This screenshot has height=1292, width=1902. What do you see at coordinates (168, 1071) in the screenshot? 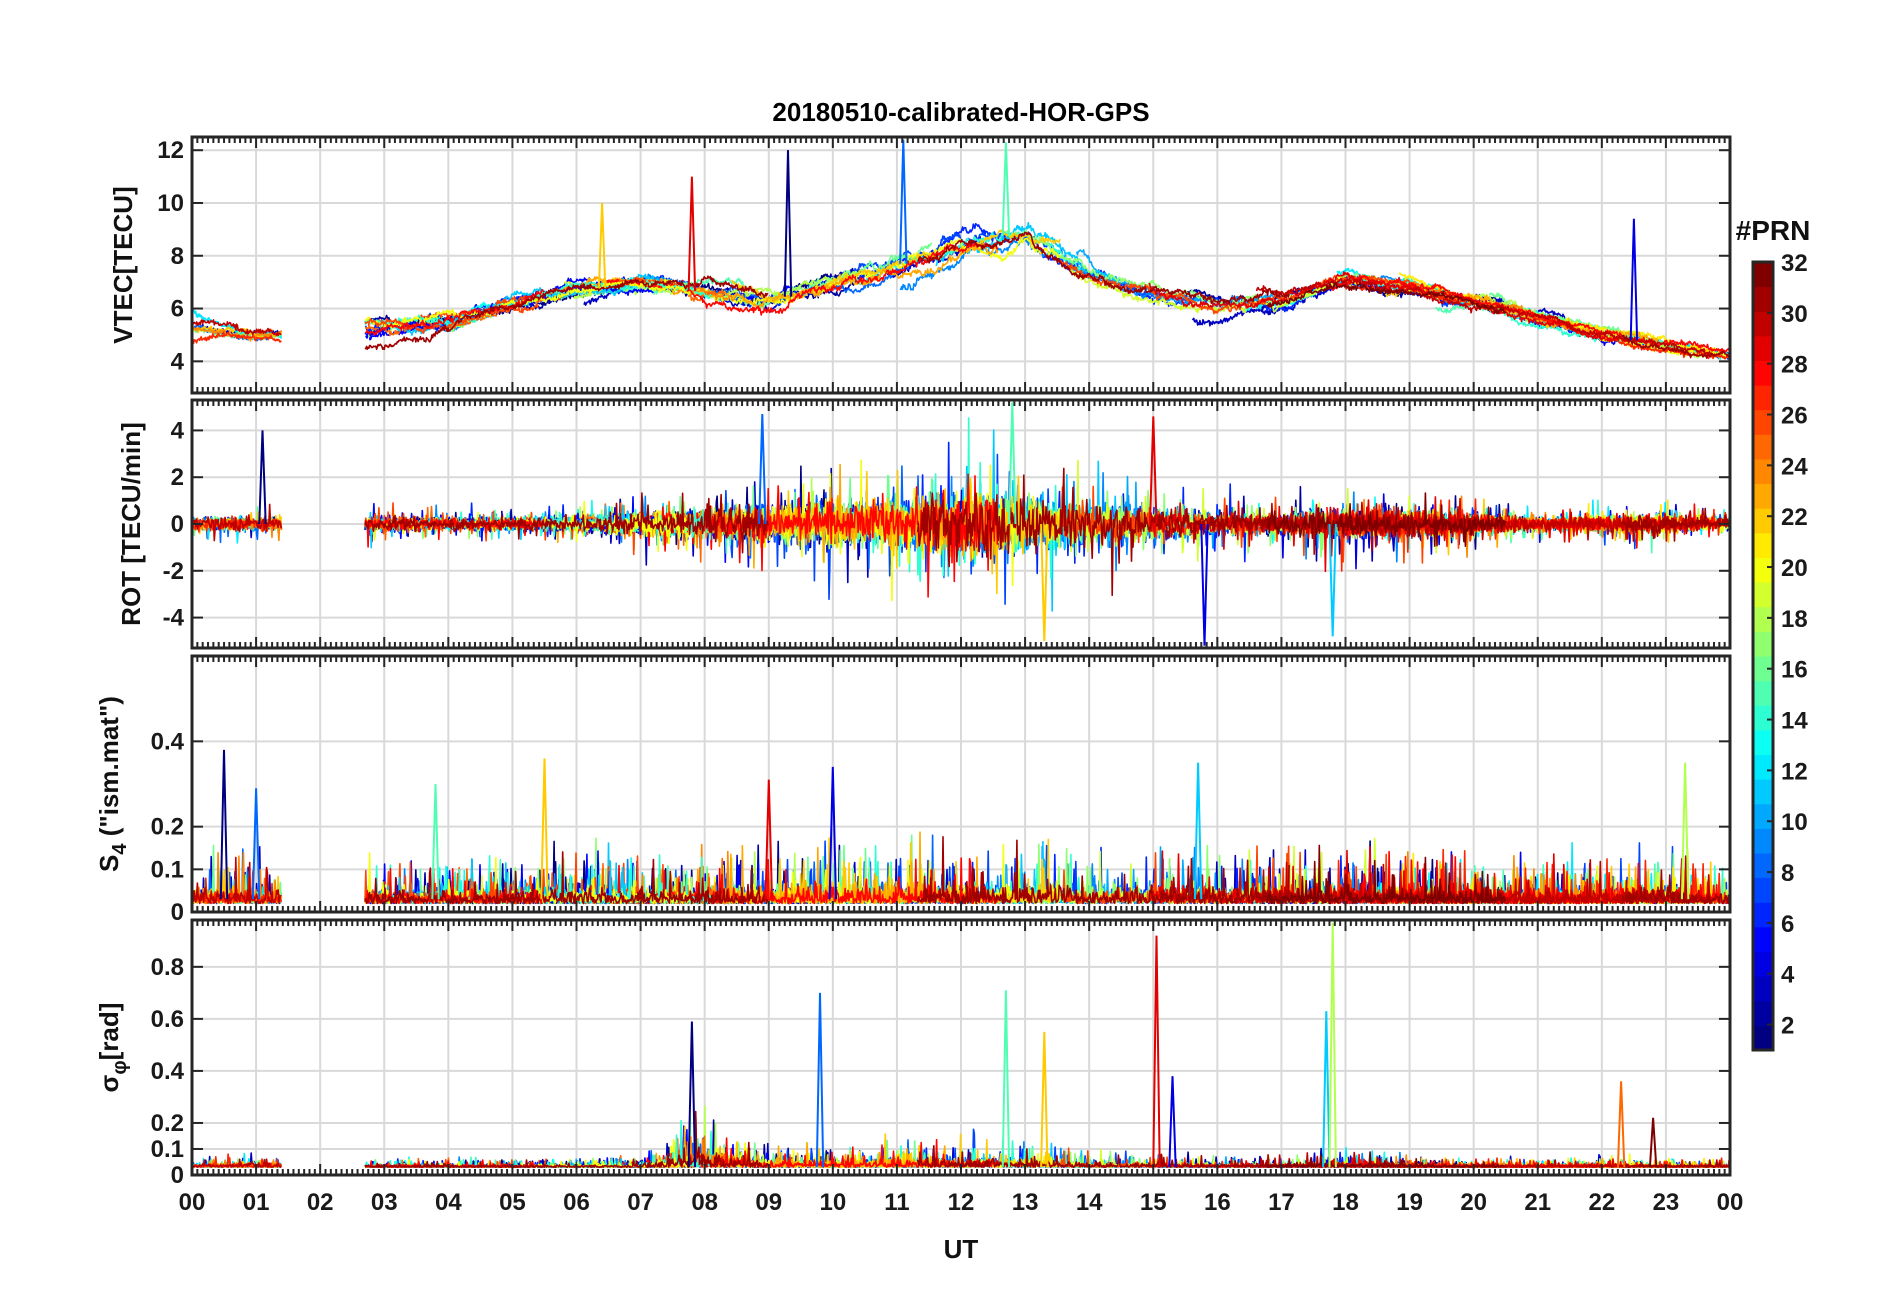
I see `y-tick-label-sigma_phi: 0.4` at bounding box center [168, 1071].